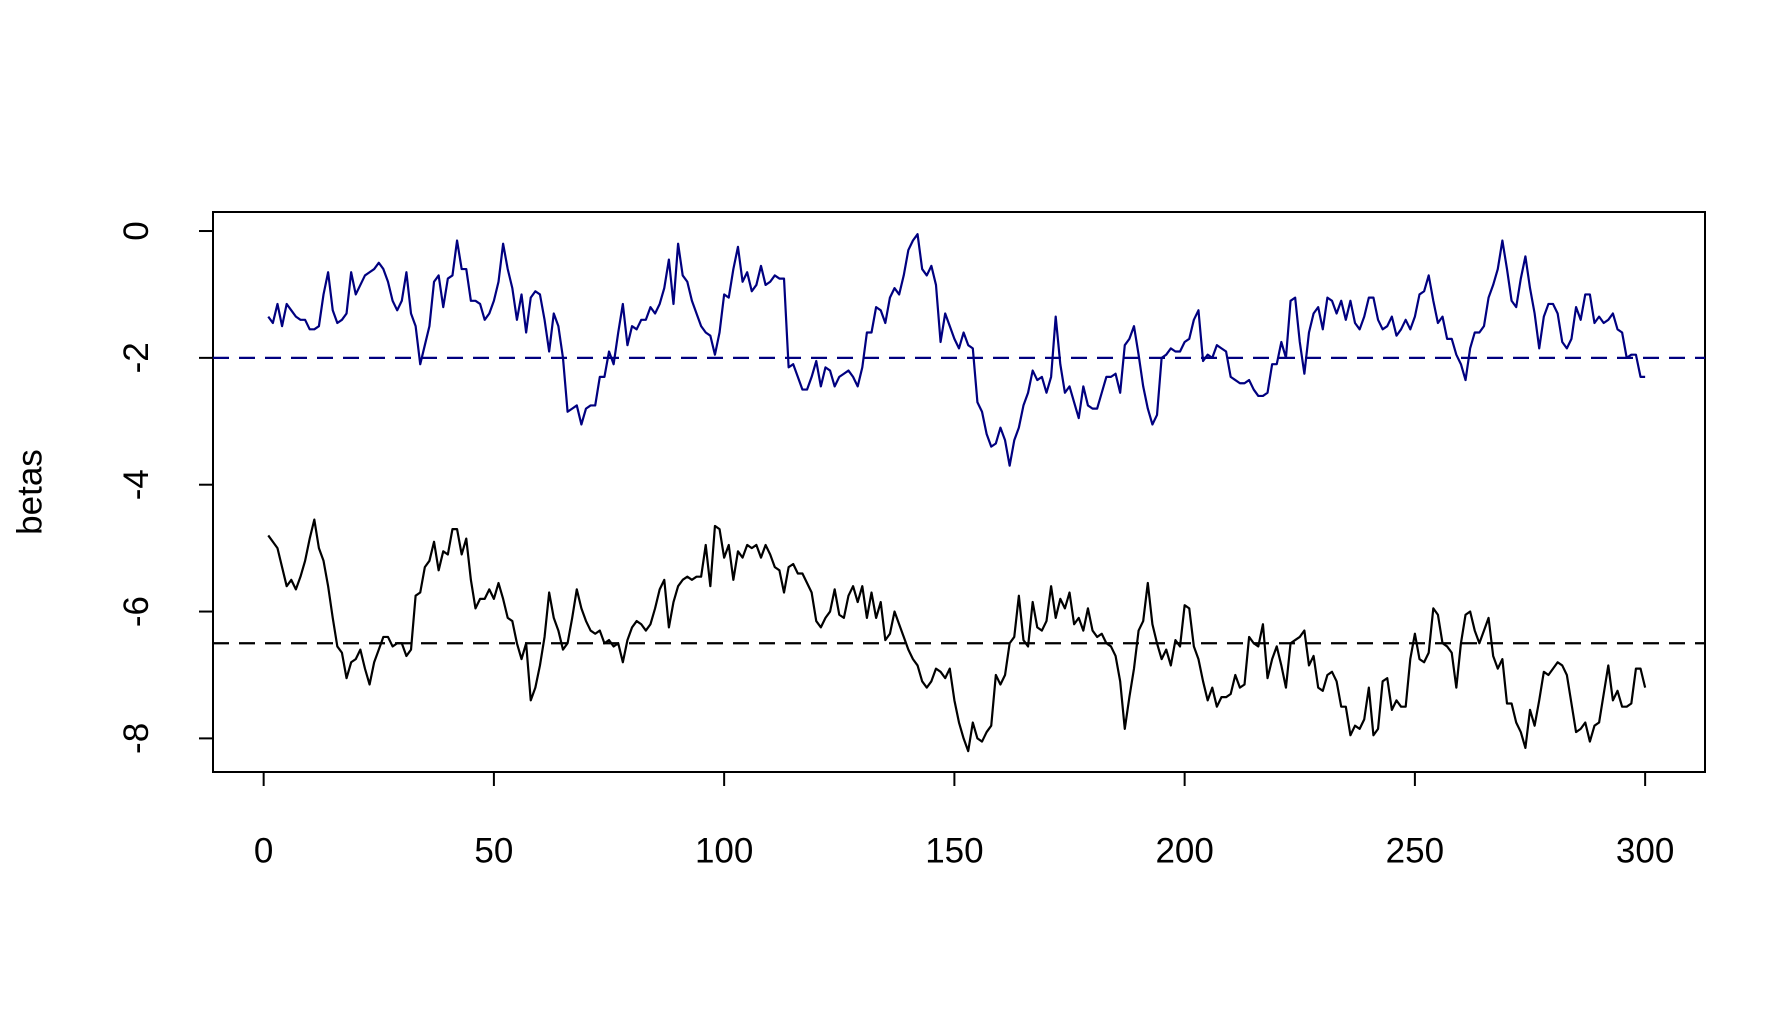 The image size is (1792, 1024). I want to click on y-axis-label: betas, so click(29, 492).